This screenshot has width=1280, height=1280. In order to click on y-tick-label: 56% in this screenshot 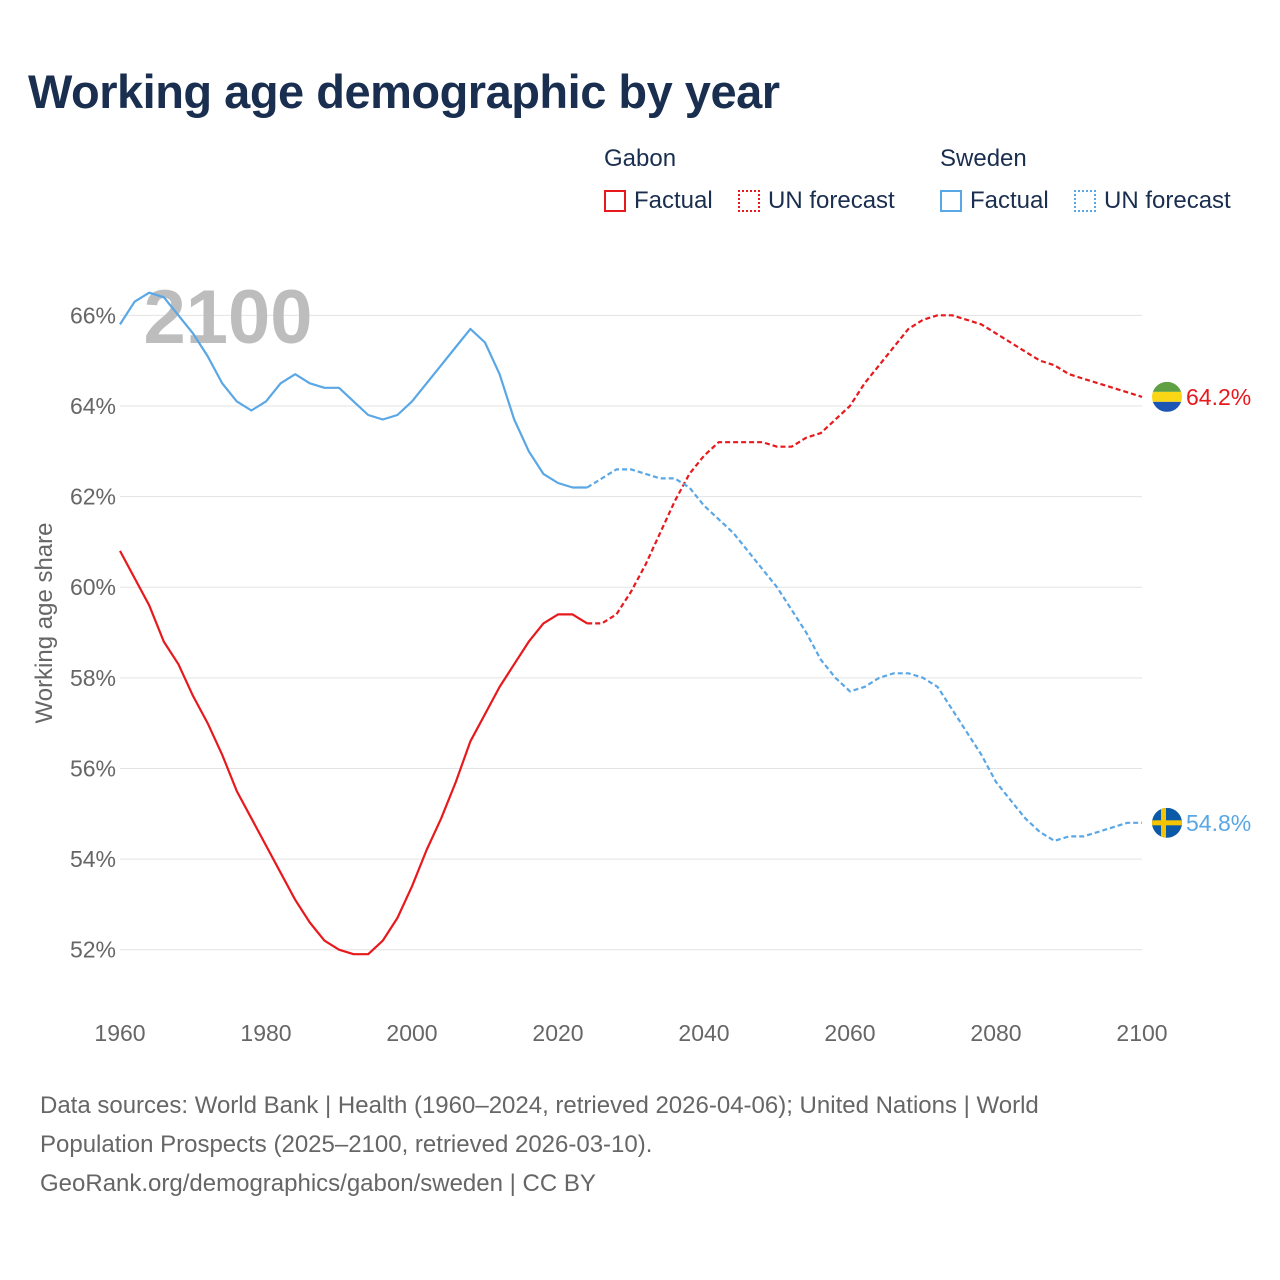, I will do `click(93, 768)`.